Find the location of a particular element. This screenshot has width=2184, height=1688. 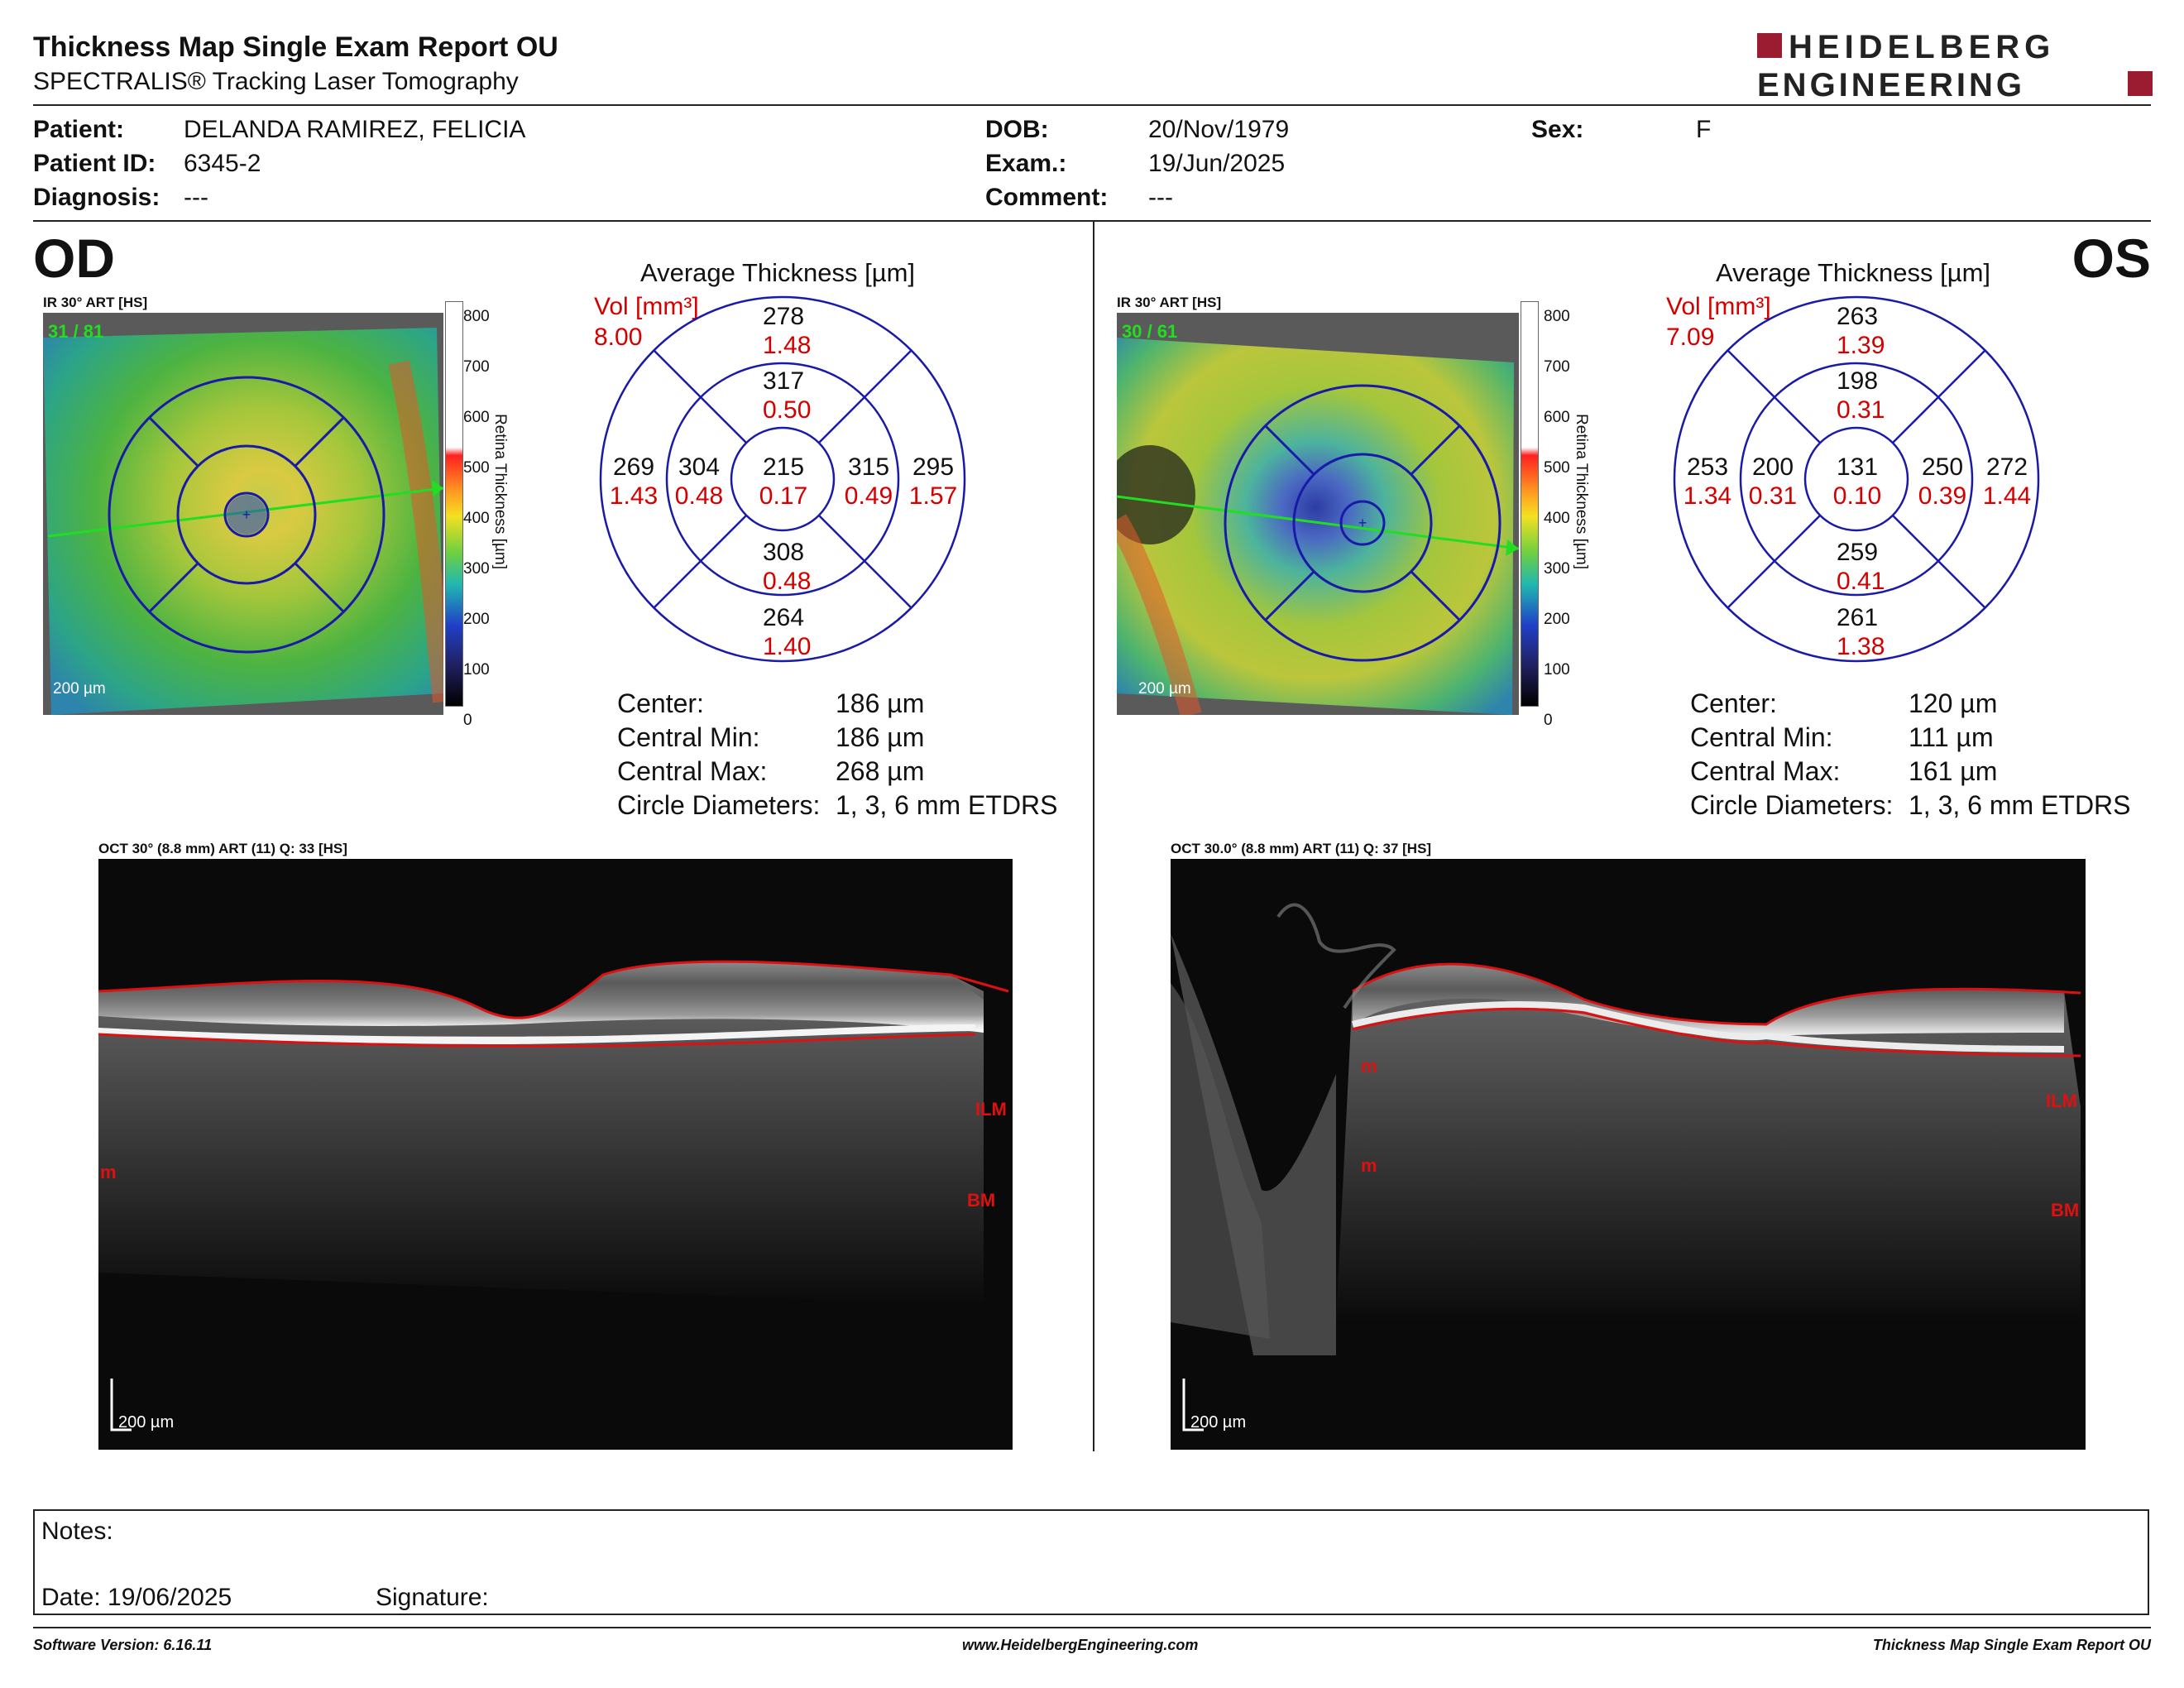

od-outer-right-thickness: 295 is located at coordinates (933, 467).